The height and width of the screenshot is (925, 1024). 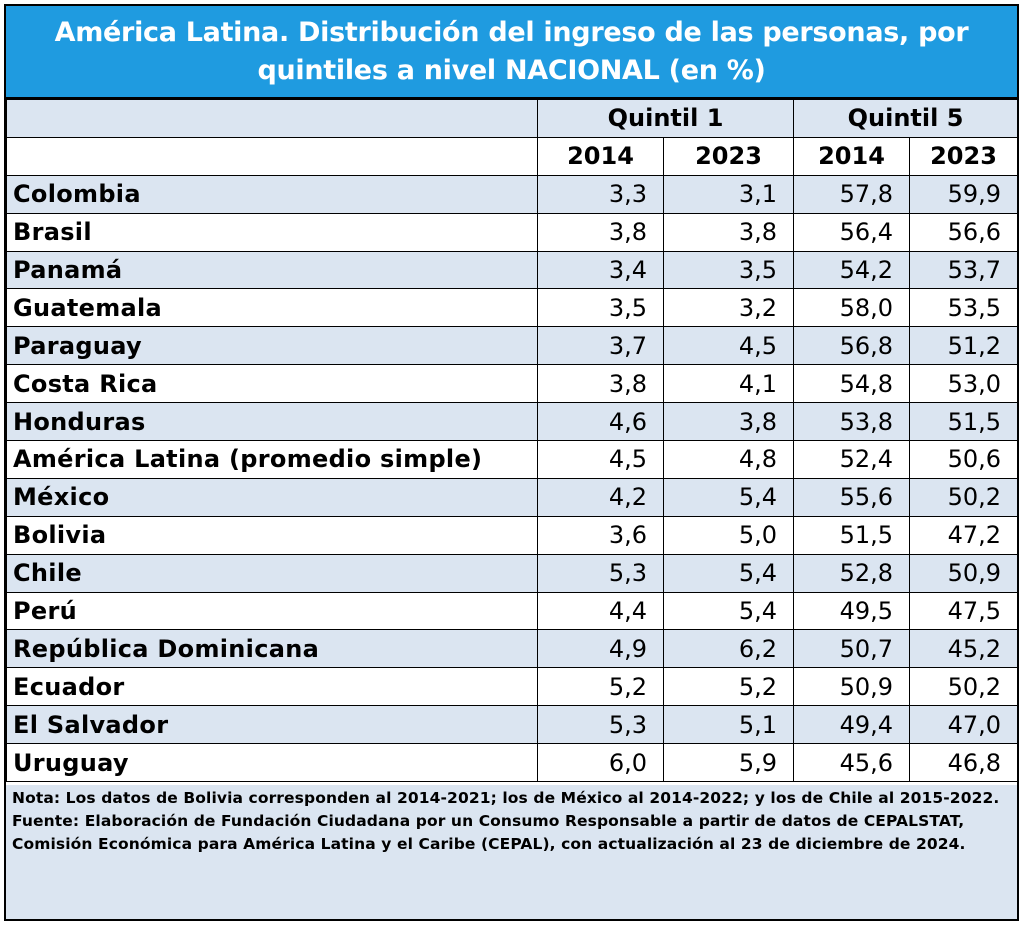 I want to click on value-cell: 49,4, so click(x=851, y=725).